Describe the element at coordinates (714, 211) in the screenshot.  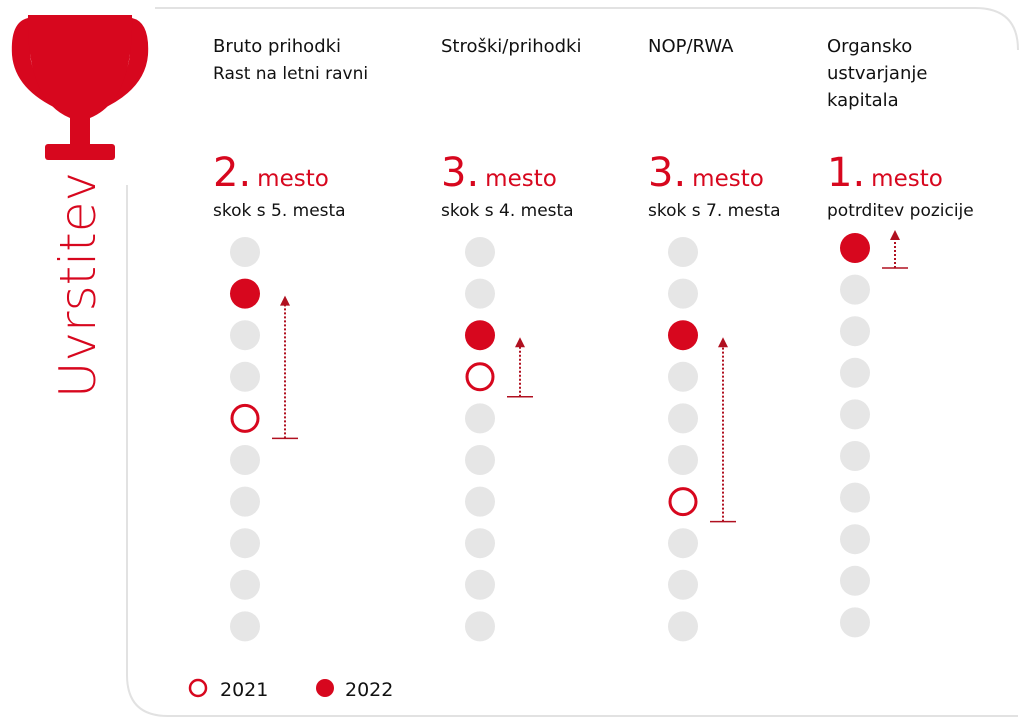
I see `place-note: skok s 7. mesta` at that location.